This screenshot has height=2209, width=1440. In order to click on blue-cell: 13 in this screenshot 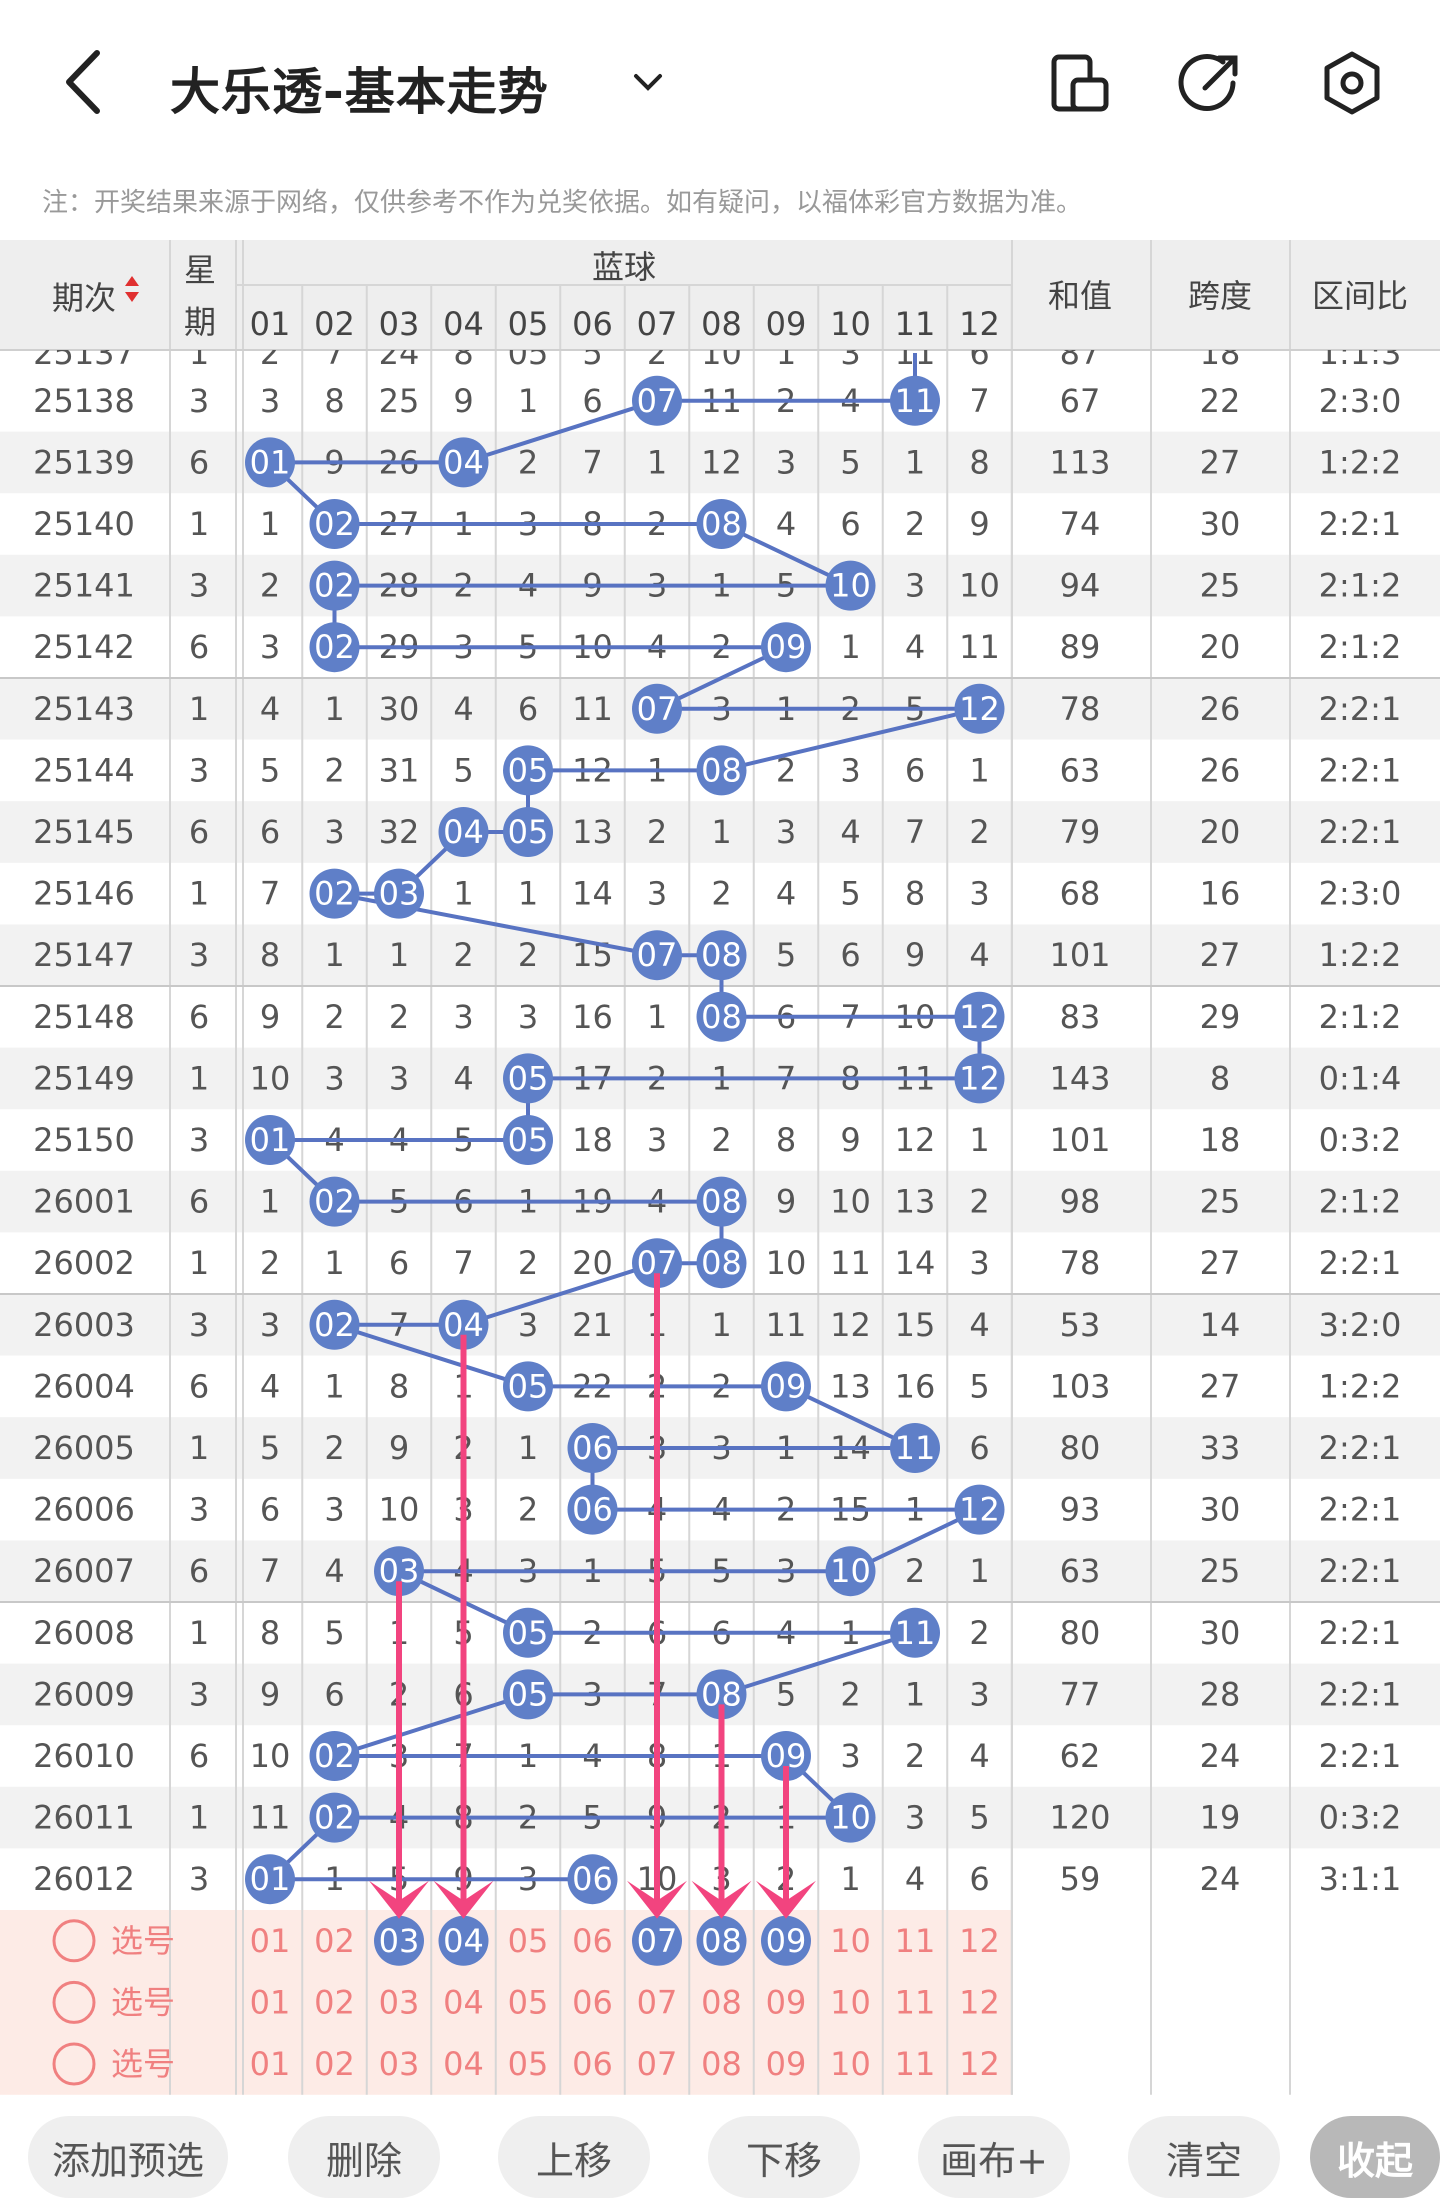, I will do `click(850, 1386)`.